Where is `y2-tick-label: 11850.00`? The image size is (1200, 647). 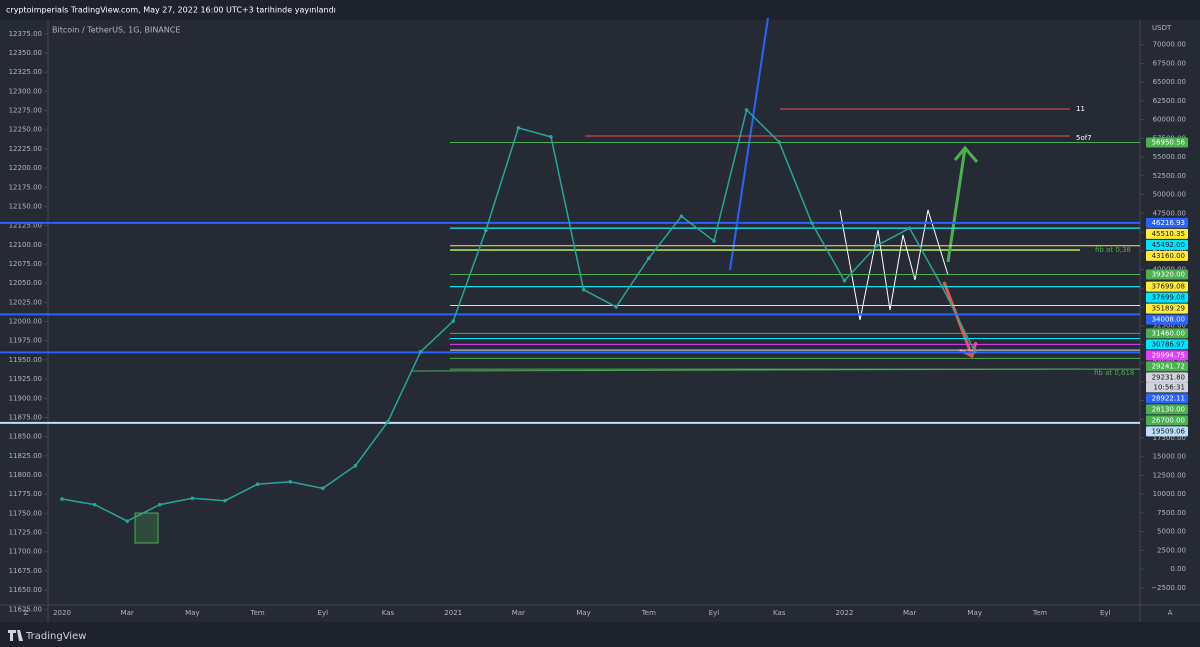
y2-tick-label: 11850.00 is located at coordinates (25, 437).